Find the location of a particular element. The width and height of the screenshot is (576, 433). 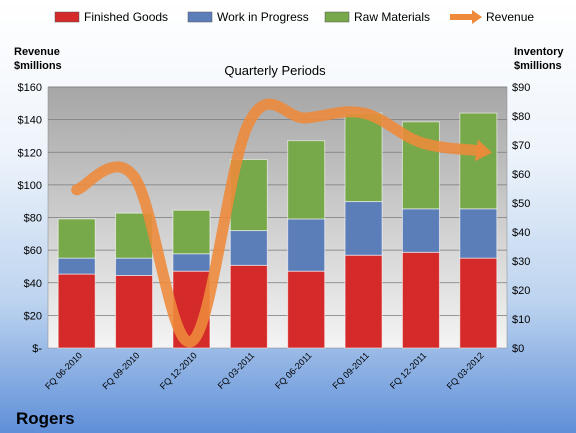

x-tick-label: FQ 03-2012 is located at coordinates (465, 370).